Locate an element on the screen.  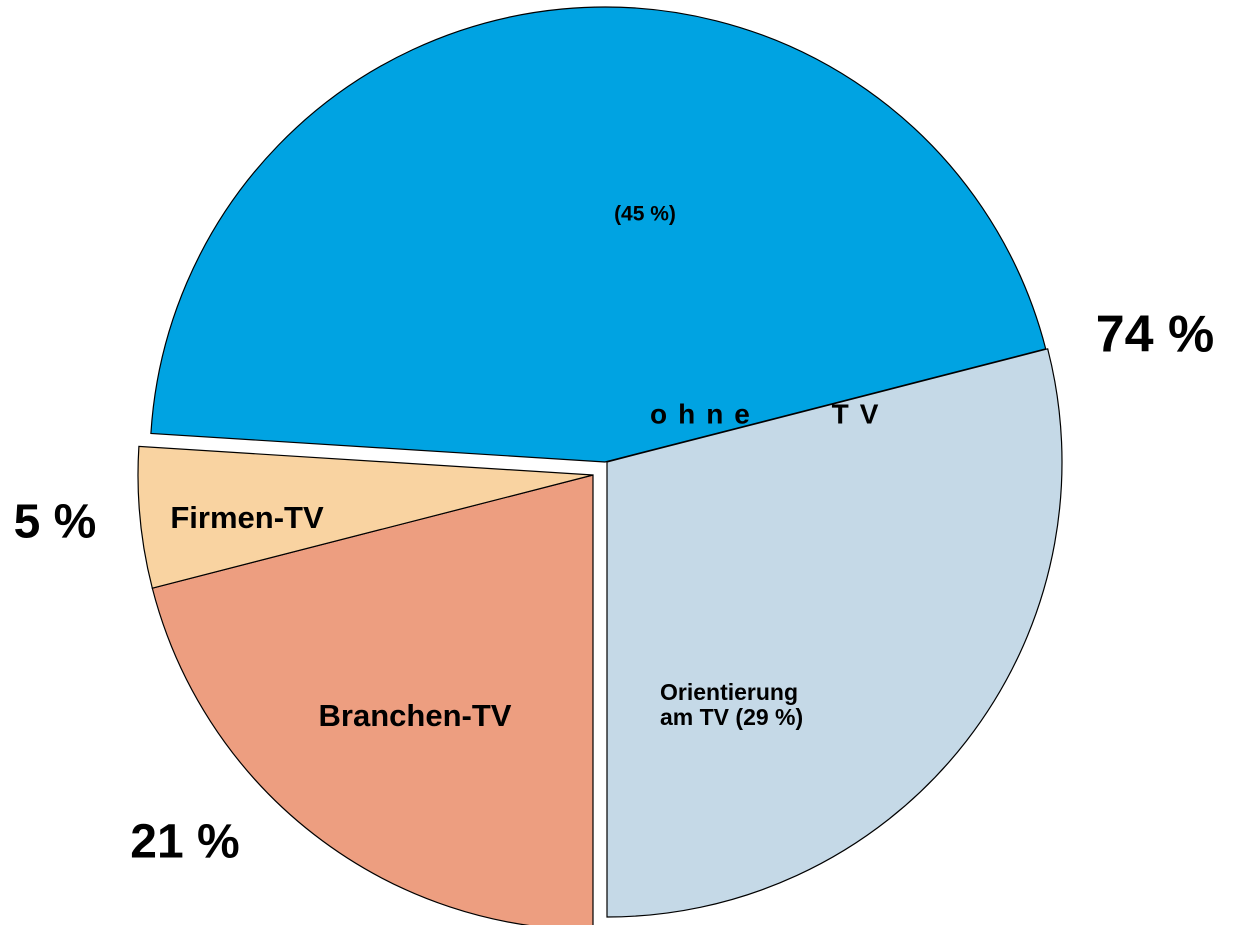
value-label: (45 %) is located at coordinates (645, 214).